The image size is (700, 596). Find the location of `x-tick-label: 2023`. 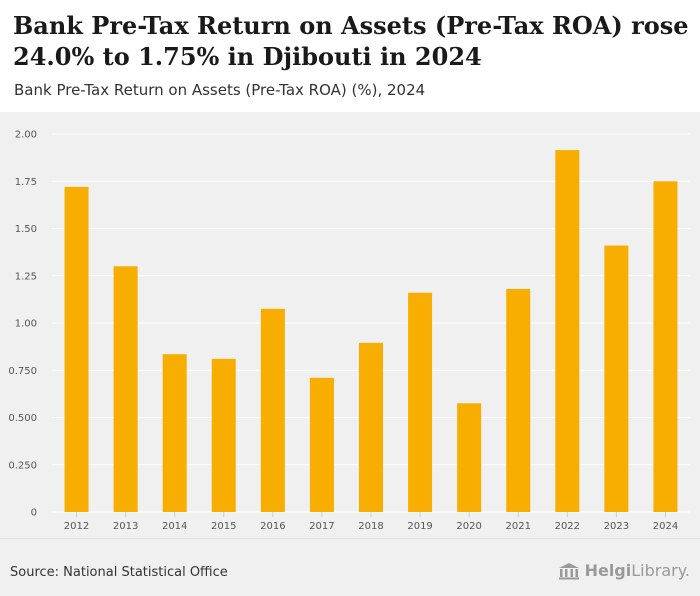

x-tick-label: 2023 is located at coordinates (616, 526).